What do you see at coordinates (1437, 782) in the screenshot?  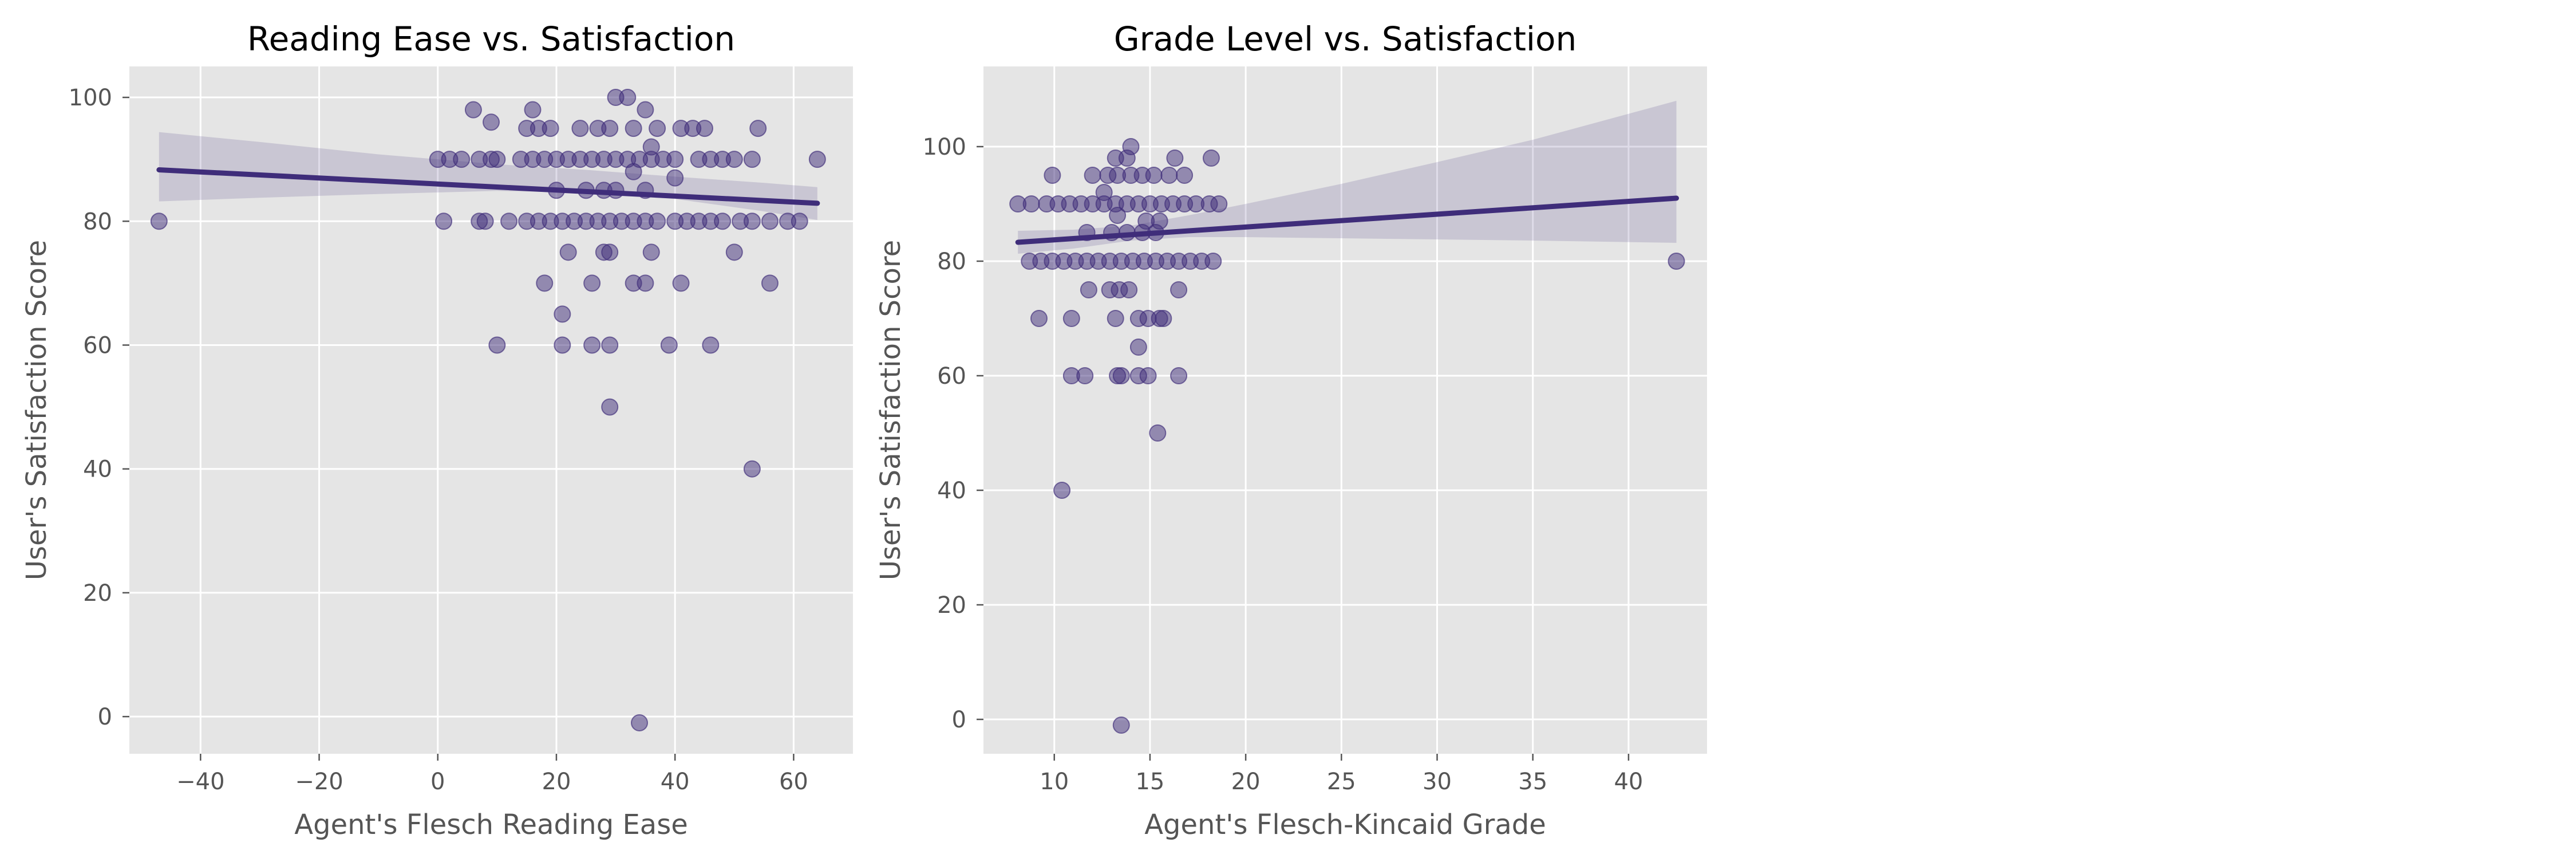 I see `x-tick-label: 30` at bounding box center [1437, 782].